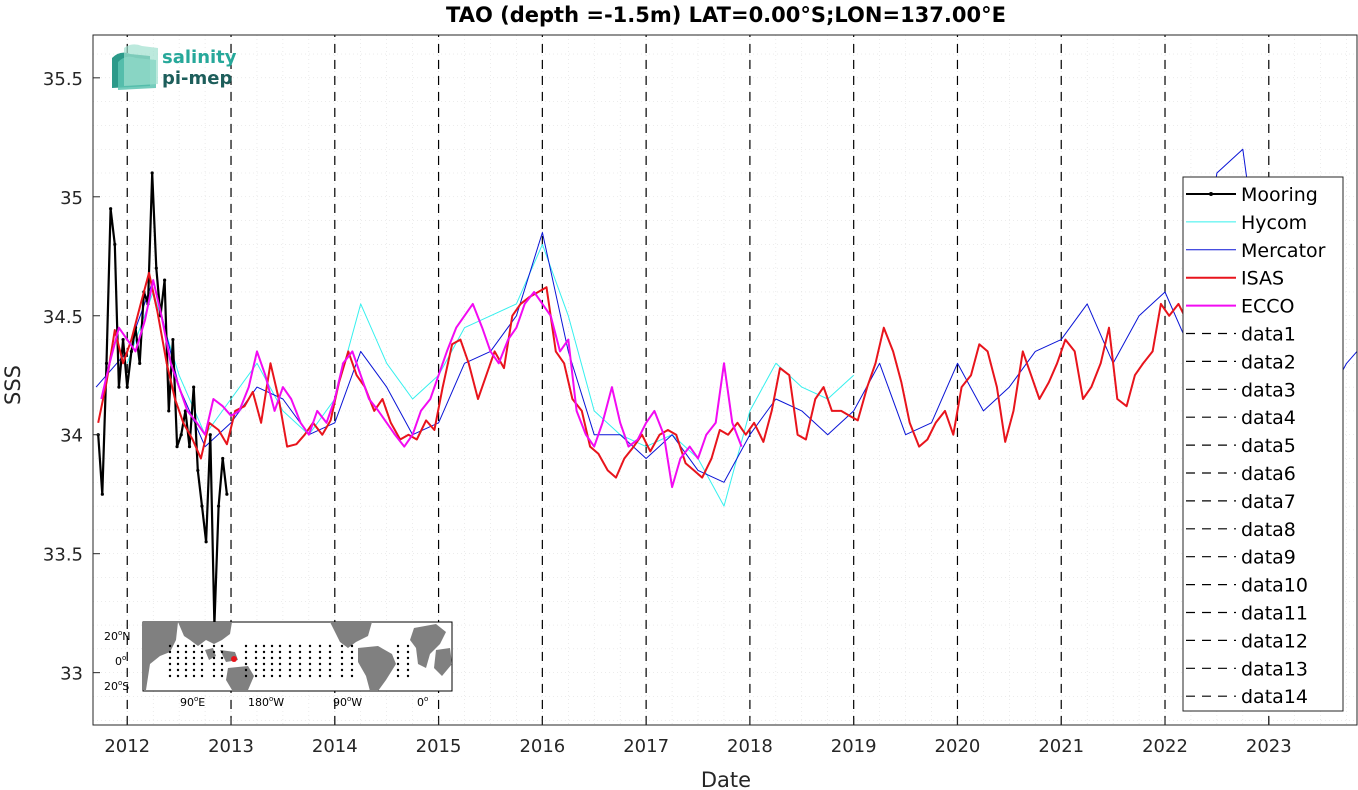 Image resolution: width=1358 pixels, height=790 pixels. Describe the element at coordinates (750, 746) in the screenshot. I see `x-tick-label: 2018` at that location.